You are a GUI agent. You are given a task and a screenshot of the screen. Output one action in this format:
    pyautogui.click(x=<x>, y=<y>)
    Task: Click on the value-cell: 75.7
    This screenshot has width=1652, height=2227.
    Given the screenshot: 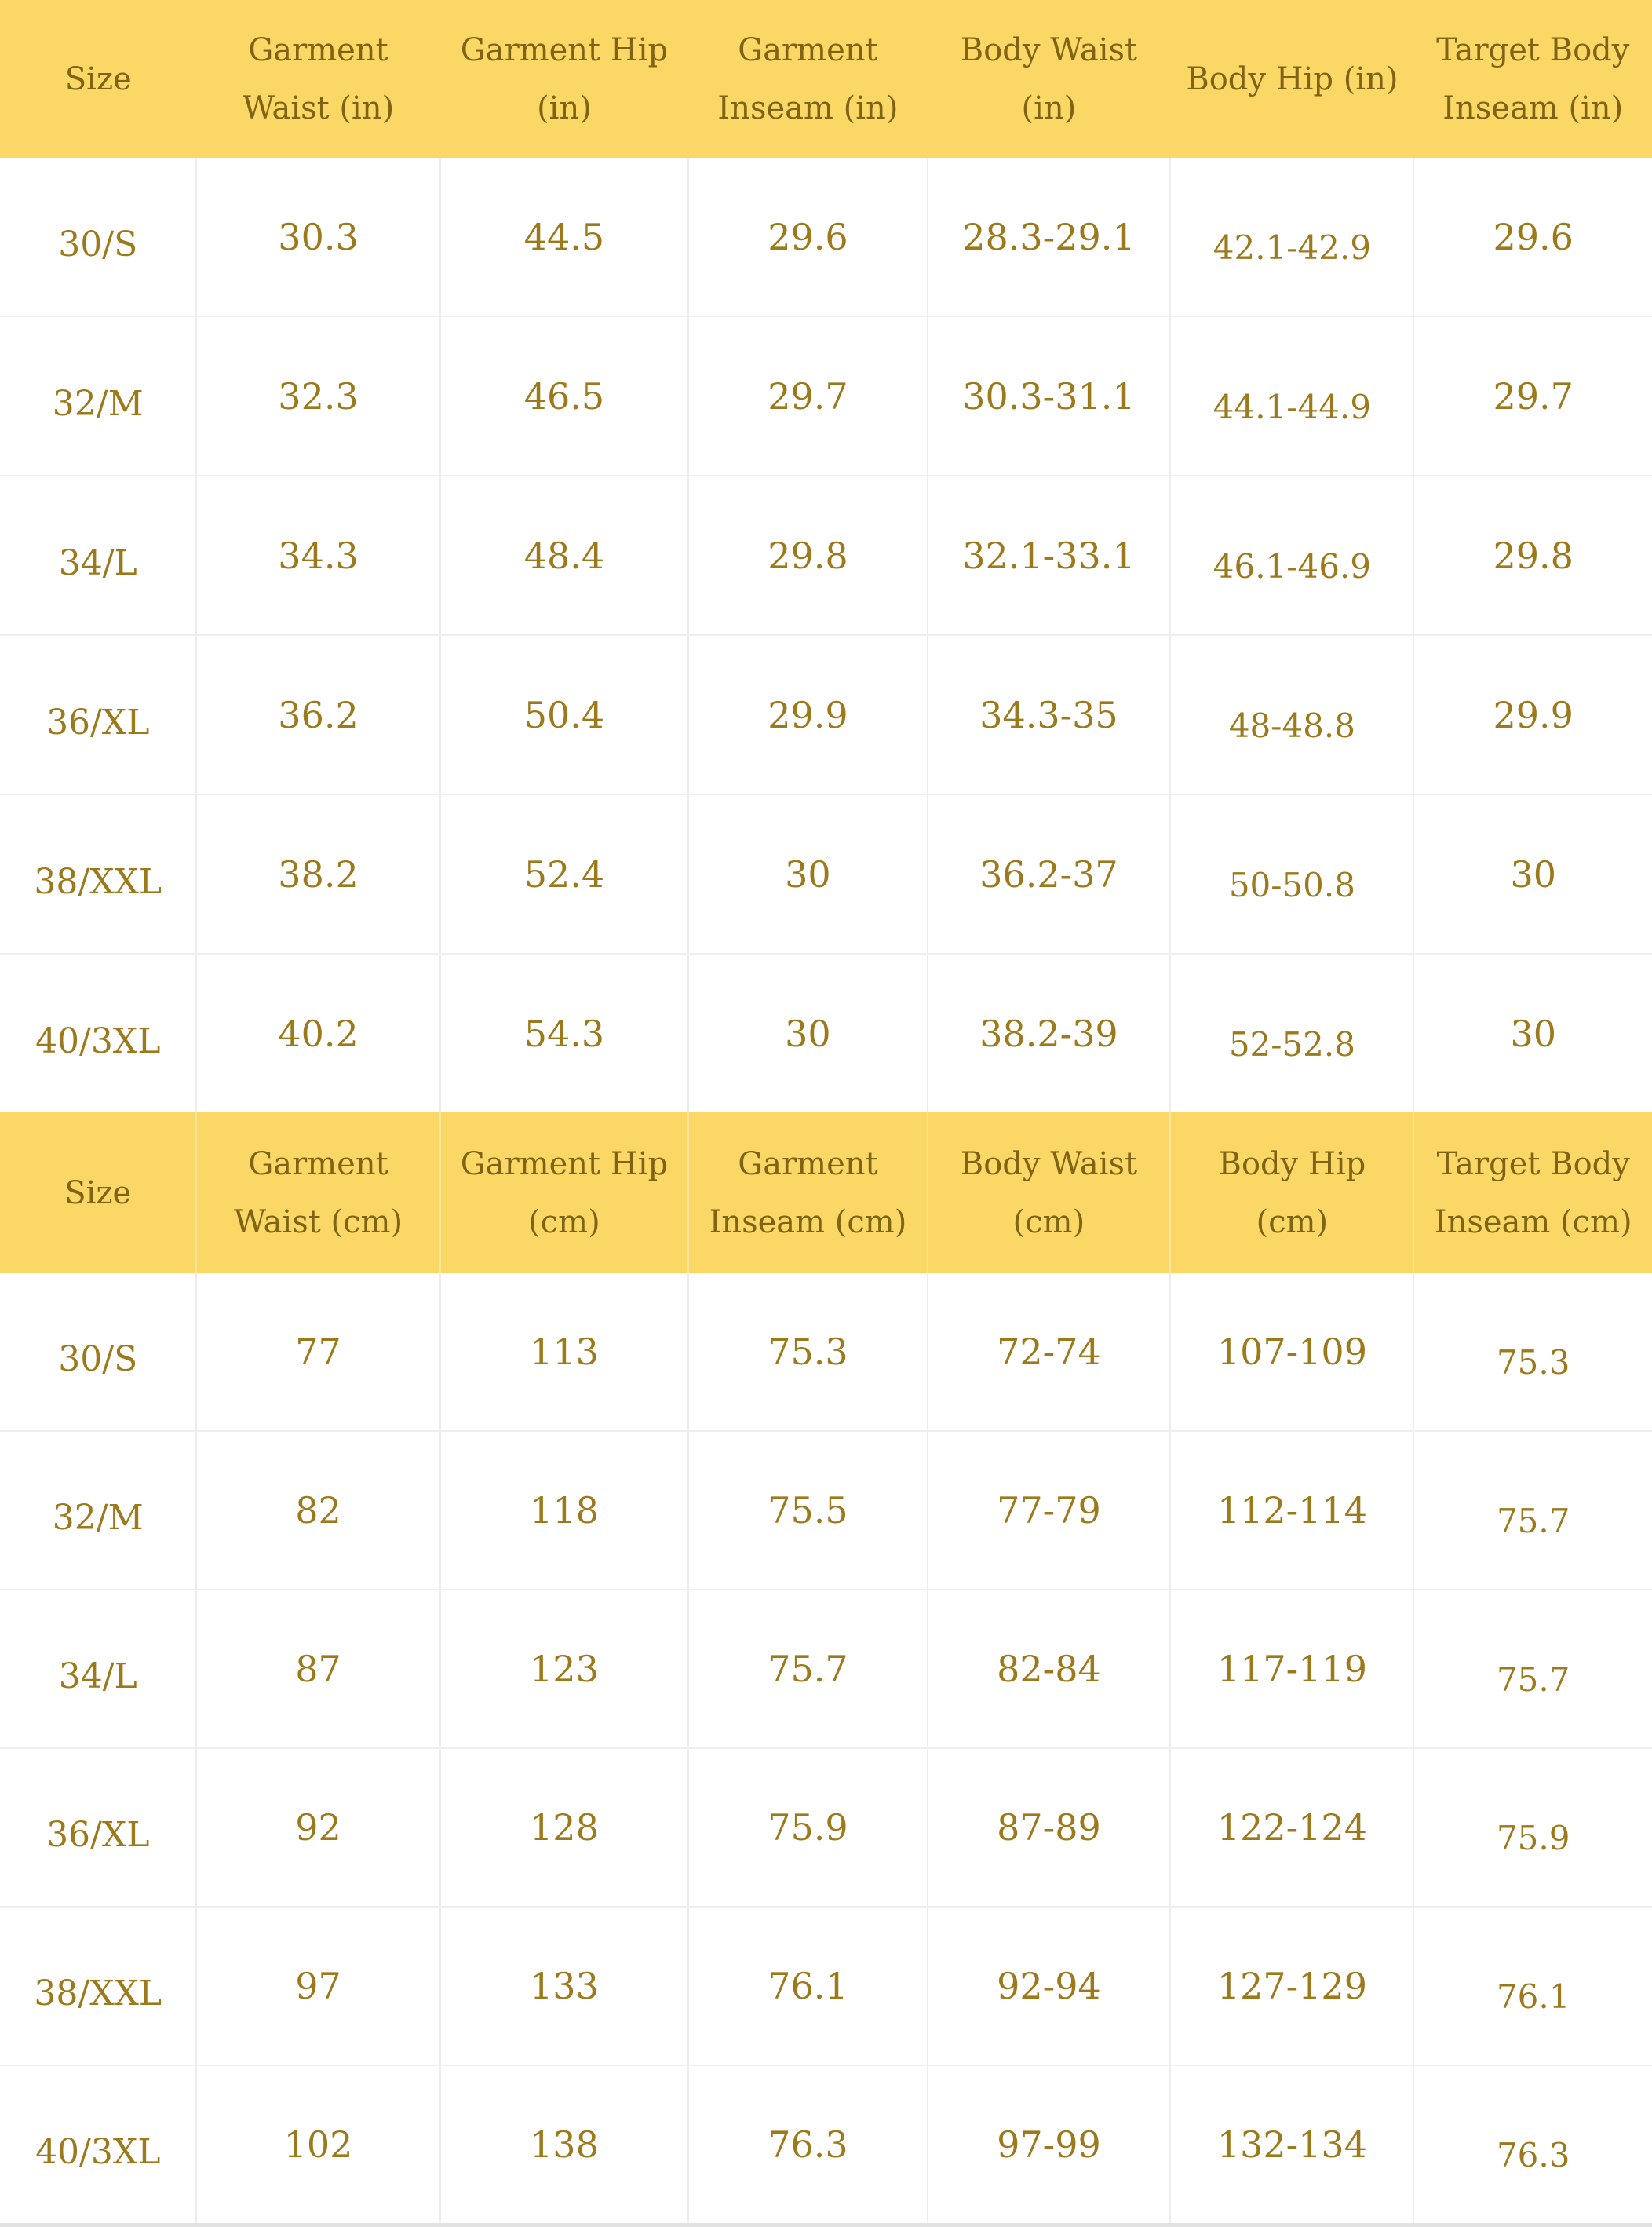 What is the action you would take?
    pyautogui.click(x=1532, y=1669)
    